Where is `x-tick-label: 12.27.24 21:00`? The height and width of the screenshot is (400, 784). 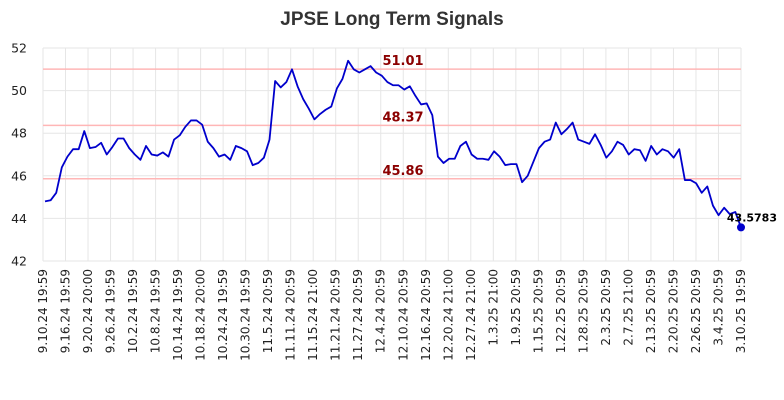
x-tick-label: 12.27.24 21:00 is located at coordinates (471, 315).